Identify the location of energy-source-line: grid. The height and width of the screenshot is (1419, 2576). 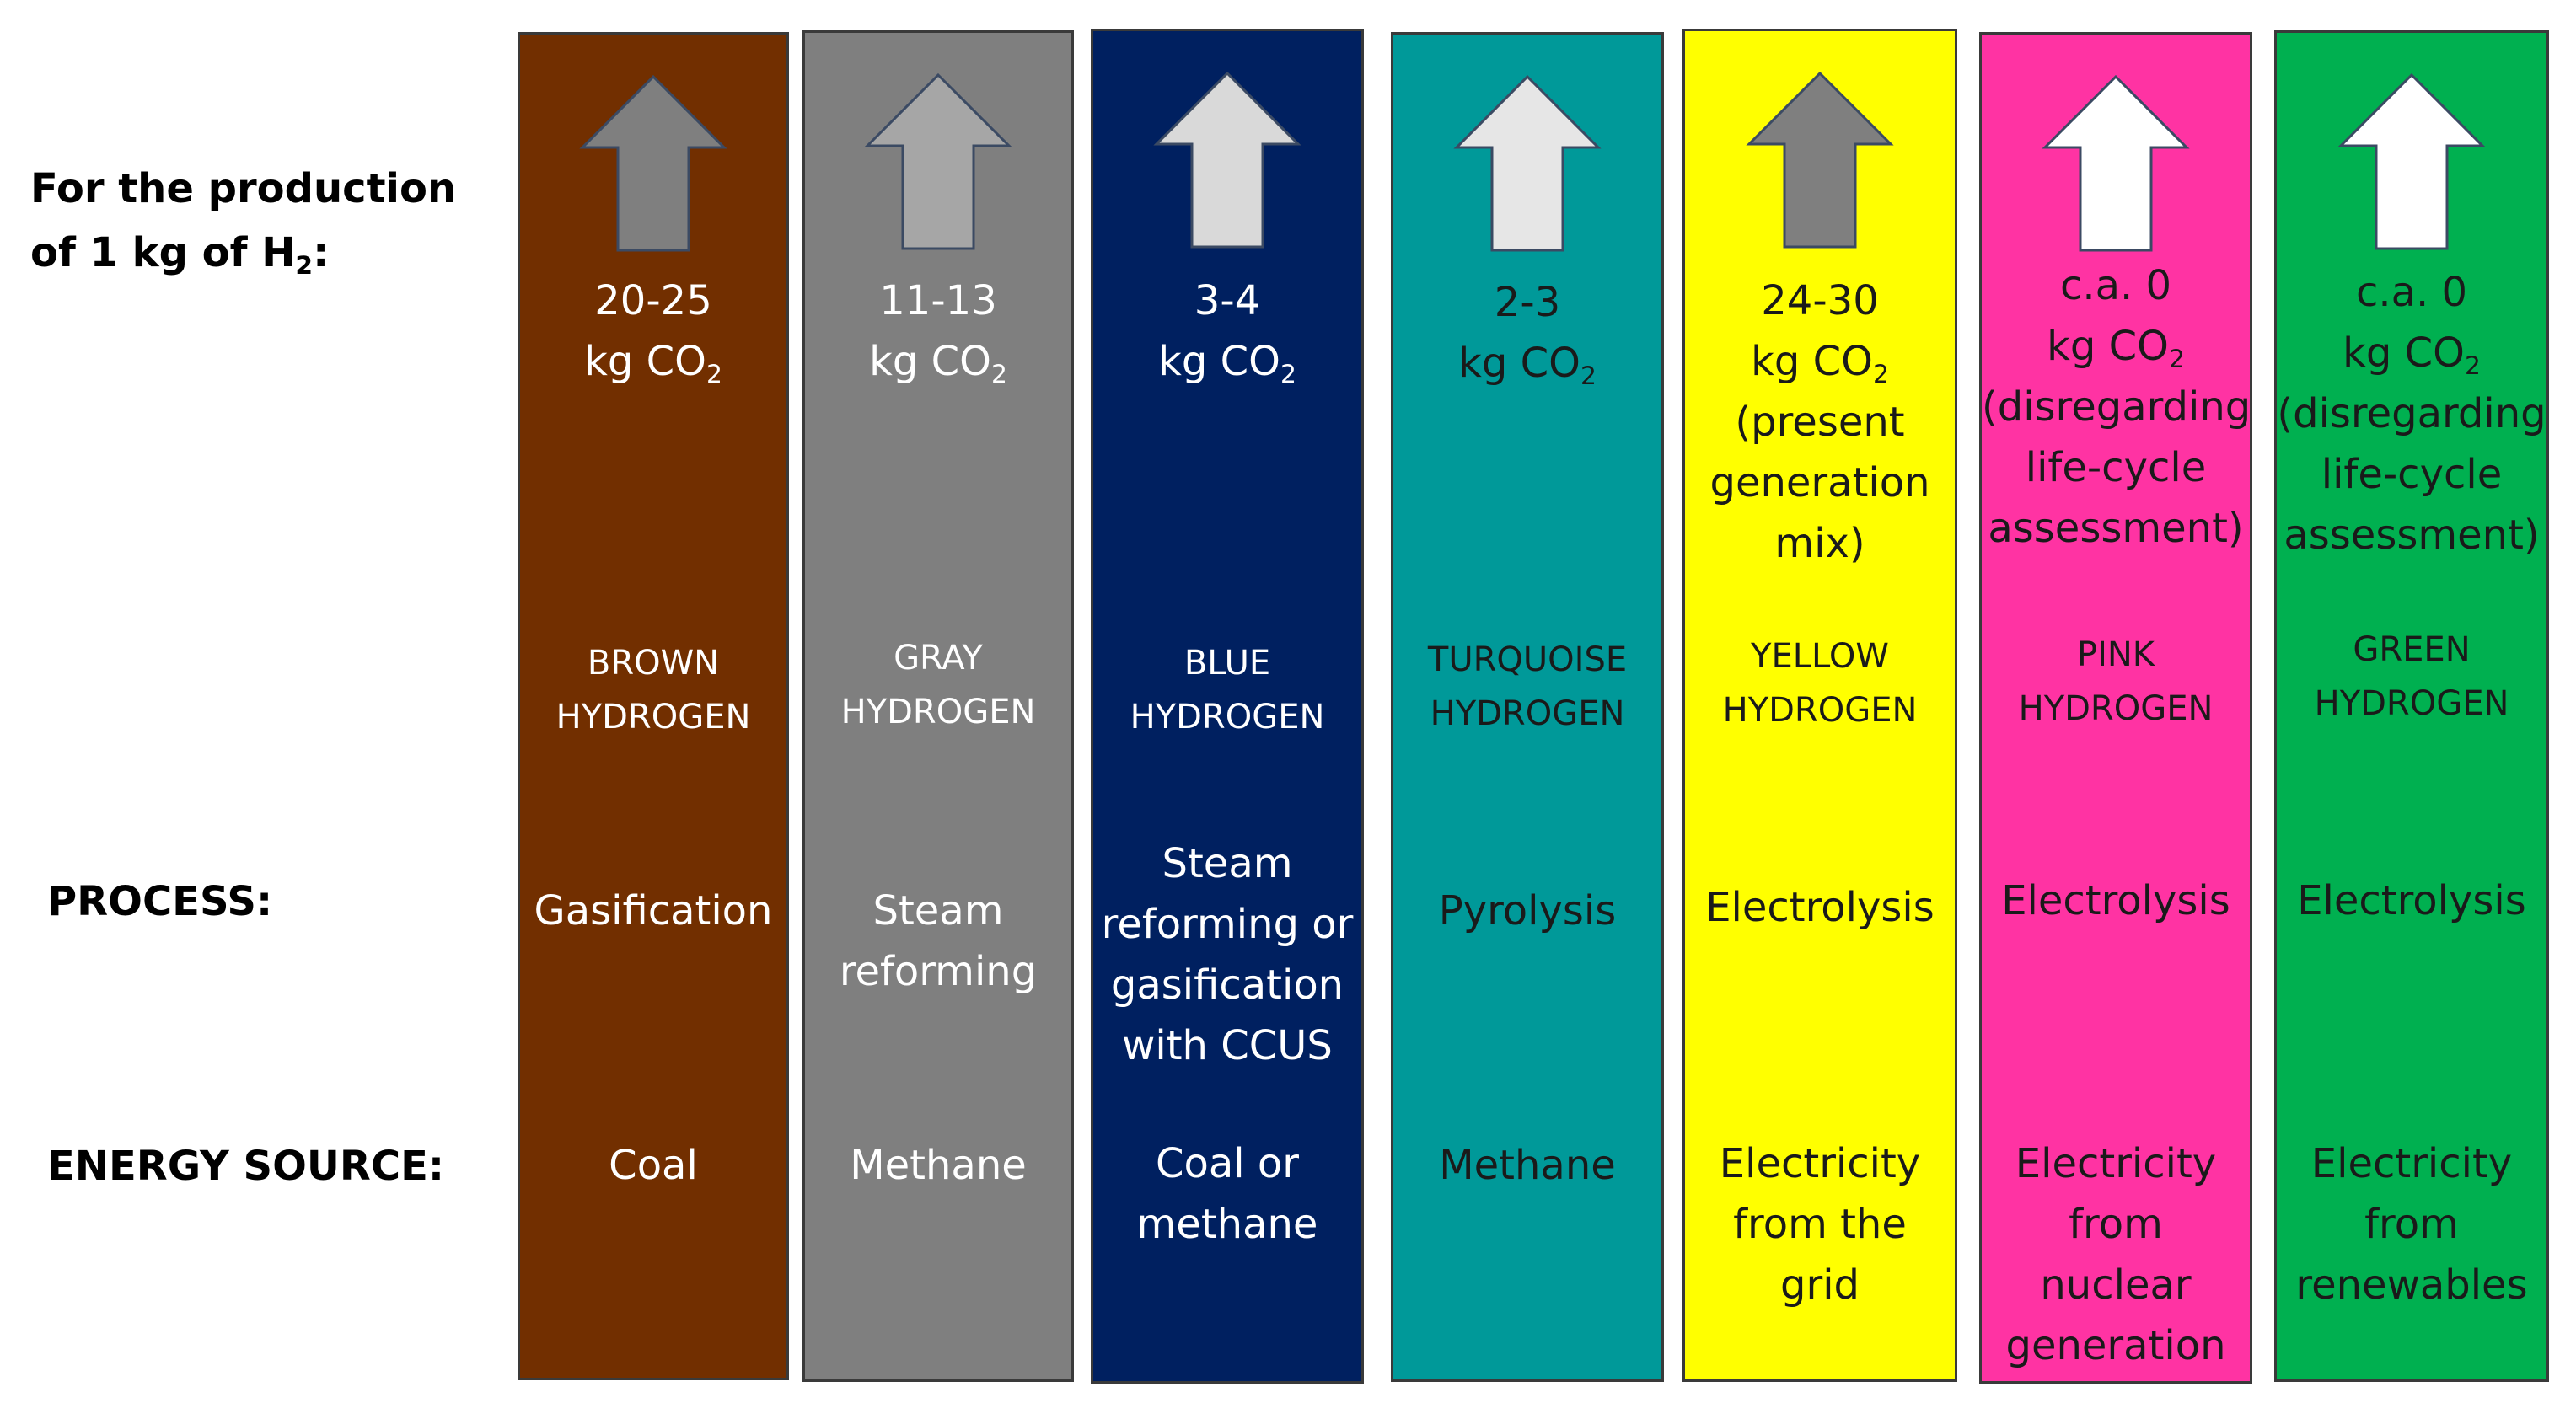
(1819, 1285).